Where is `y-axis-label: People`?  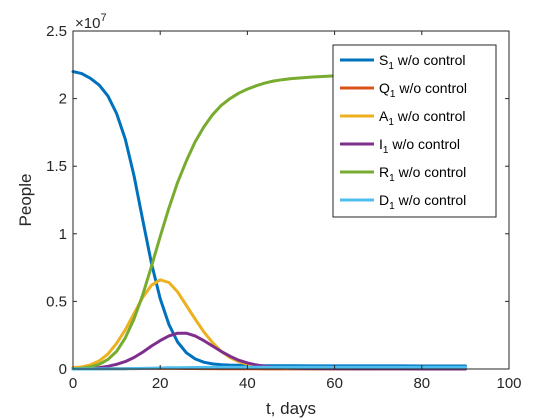 y-axis-label: People is located at coordinates (25, 200).